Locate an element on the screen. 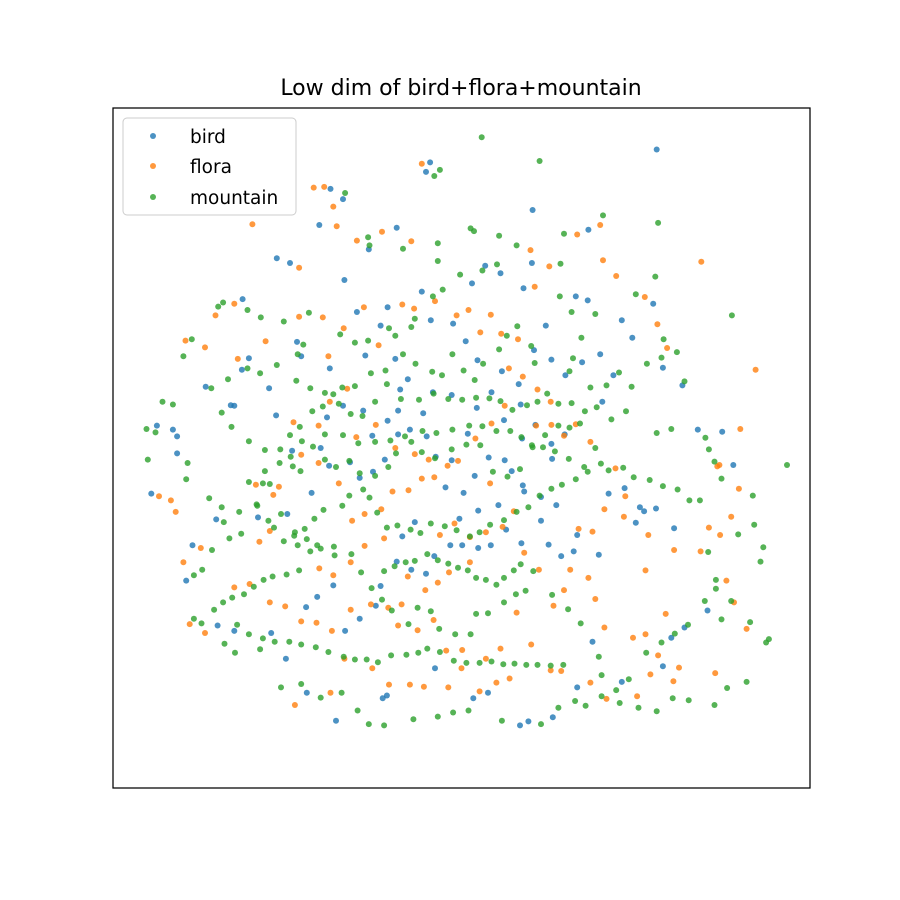 Image resolution: width=900 pixels, height=900 pixels. legend-label-bird: bird is located at coordinates (208, 137).